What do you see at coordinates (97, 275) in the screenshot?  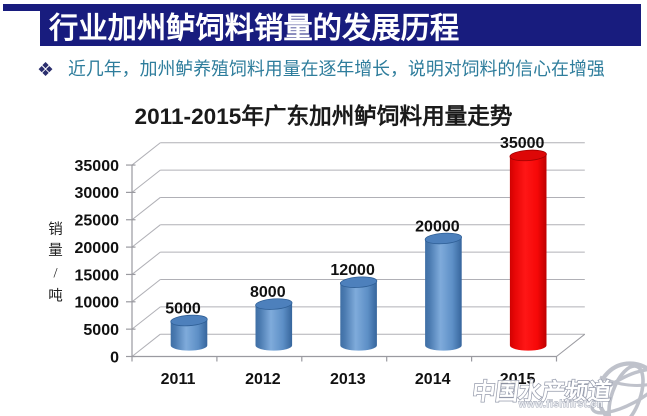 I see `svg-text: 15000` at bounding box center [97, 275].